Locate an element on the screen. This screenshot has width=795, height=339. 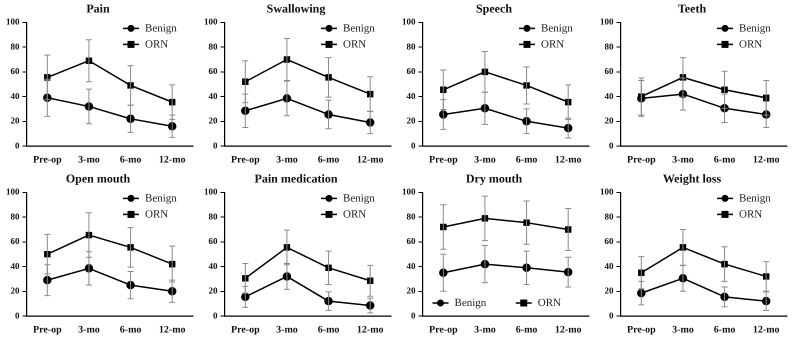
chart-title: Weight loss is located at coordinates (692, 178).